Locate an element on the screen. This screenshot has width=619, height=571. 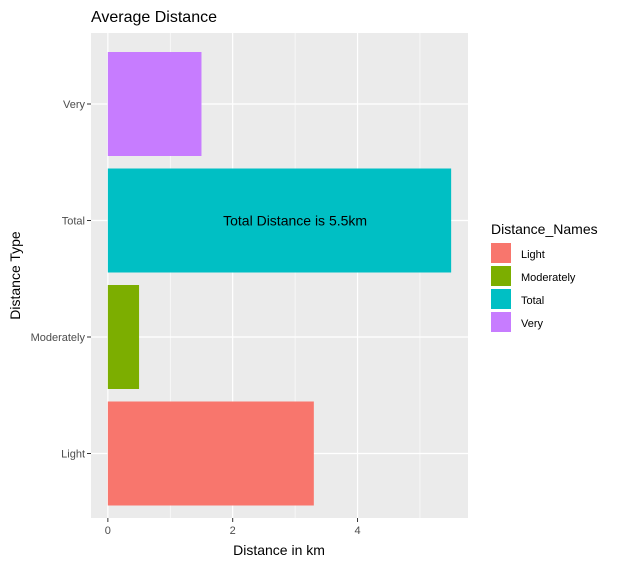
y-tick-label: Total is located at coordinates (73, 222).